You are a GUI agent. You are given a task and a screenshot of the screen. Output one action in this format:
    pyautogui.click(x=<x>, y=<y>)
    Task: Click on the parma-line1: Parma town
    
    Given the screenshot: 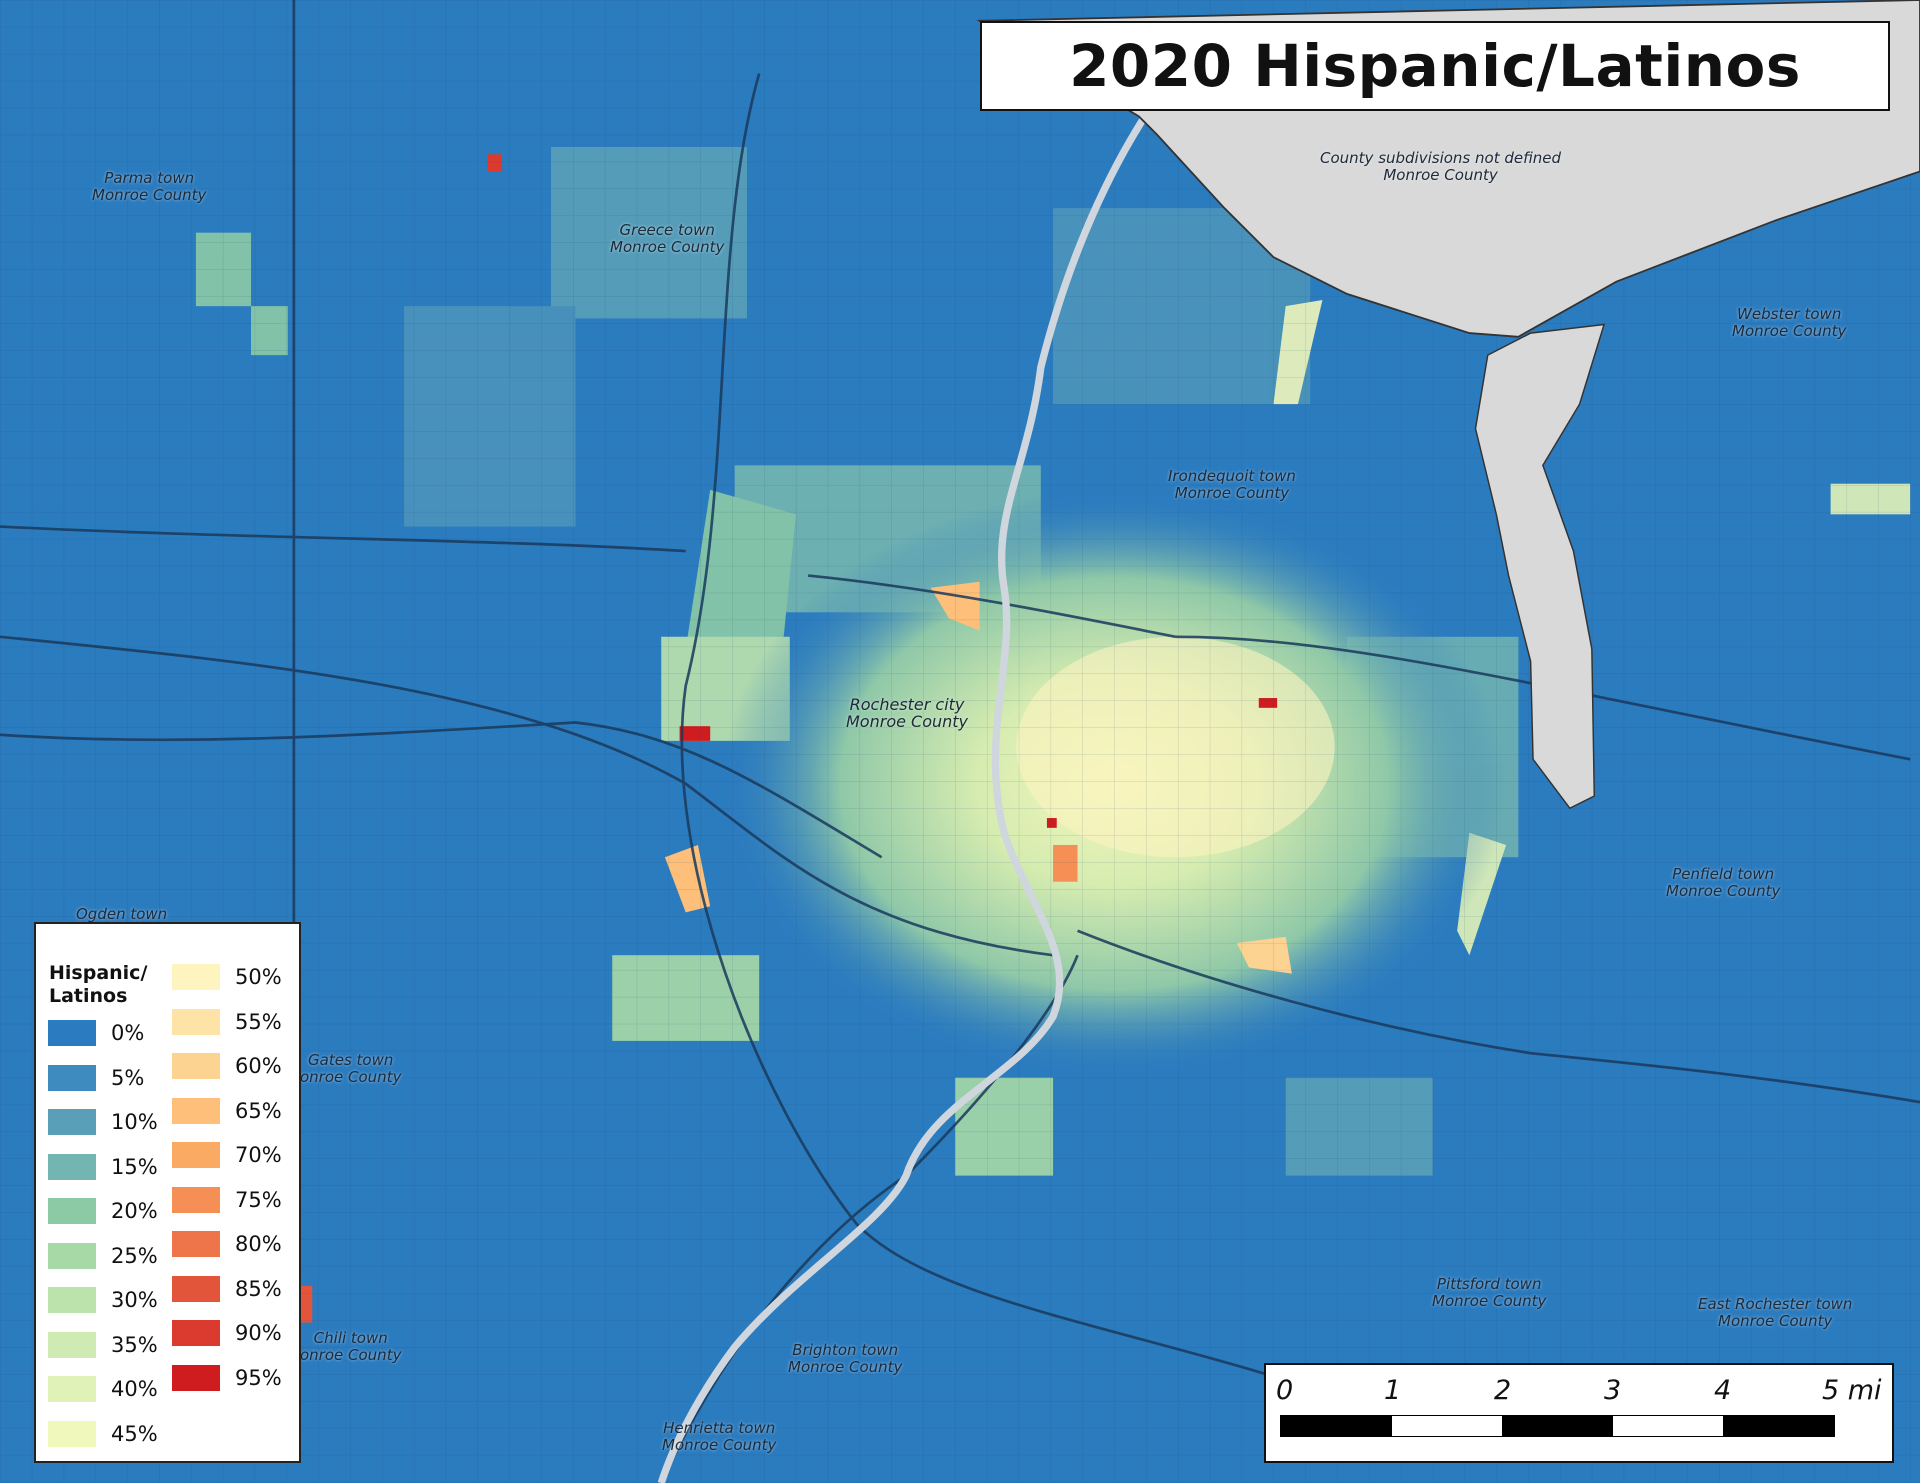 What is the action you would take?
    pyautogui.click(x=149, y=178)
    